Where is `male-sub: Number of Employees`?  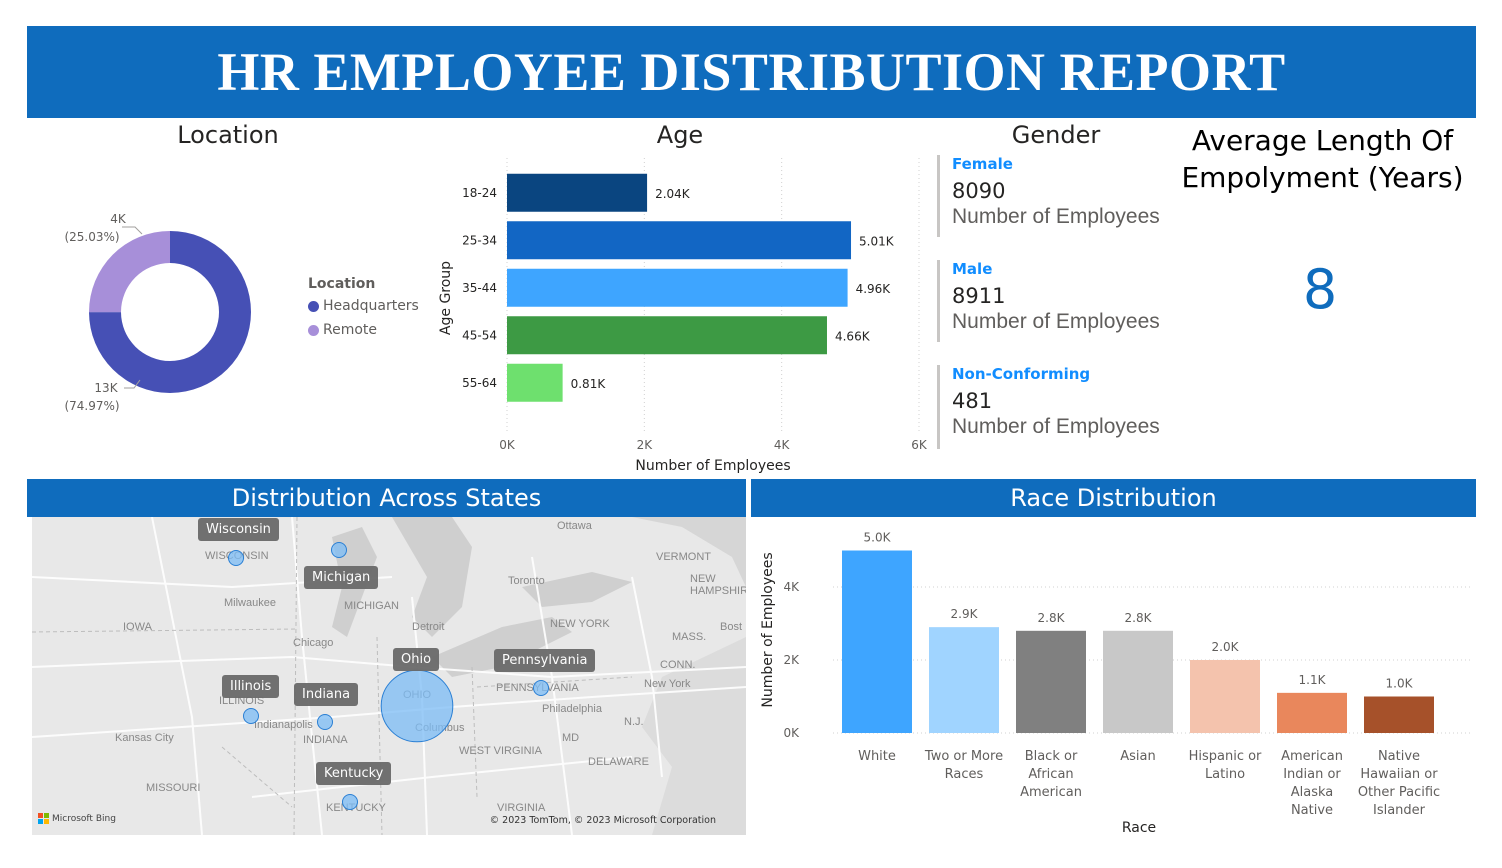 male-sub: Number of Employees is located at coordinates (1056, 321).